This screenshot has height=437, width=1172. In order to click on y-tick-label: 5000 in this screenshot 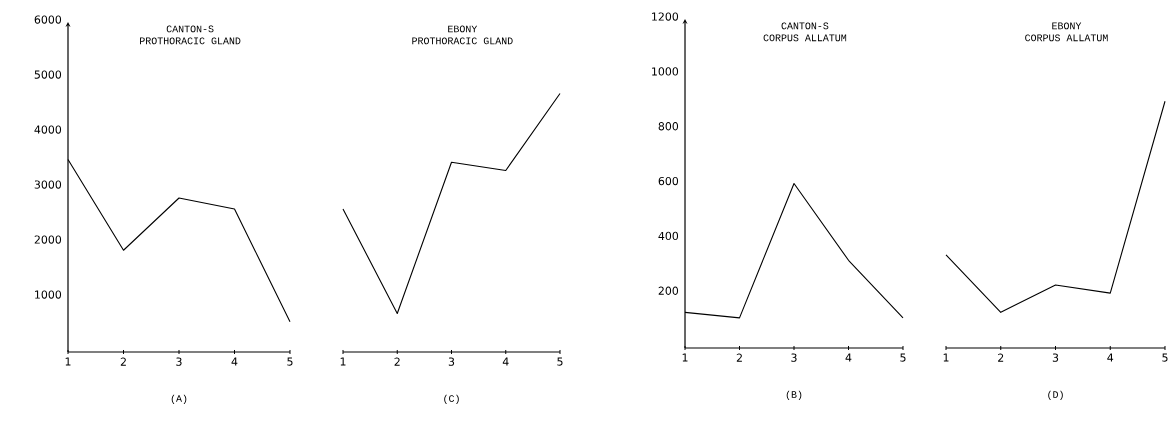, I will do `click(48, 74)`.